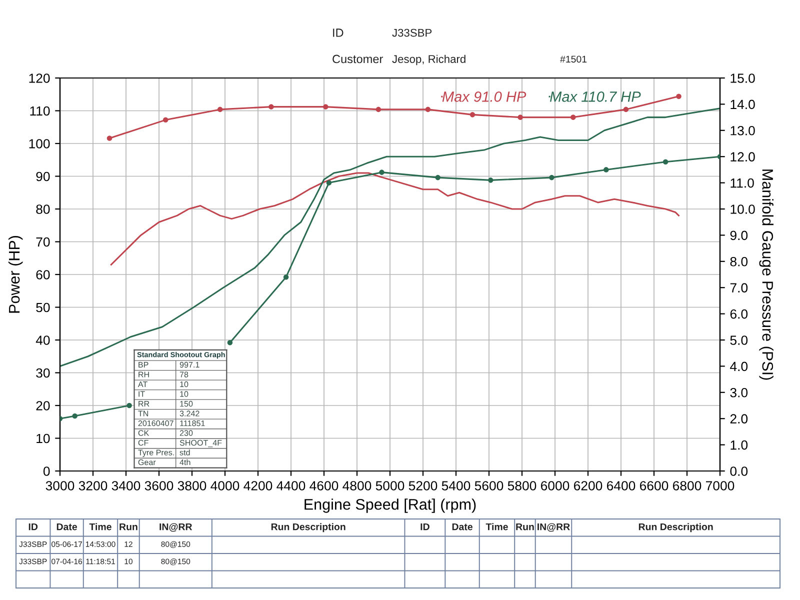 The height and width of the screenshot is (600, 800). Describe the element at coordinates (739, 393) in the screenshot. I see `y2-tick-label: 3.0` at that location.